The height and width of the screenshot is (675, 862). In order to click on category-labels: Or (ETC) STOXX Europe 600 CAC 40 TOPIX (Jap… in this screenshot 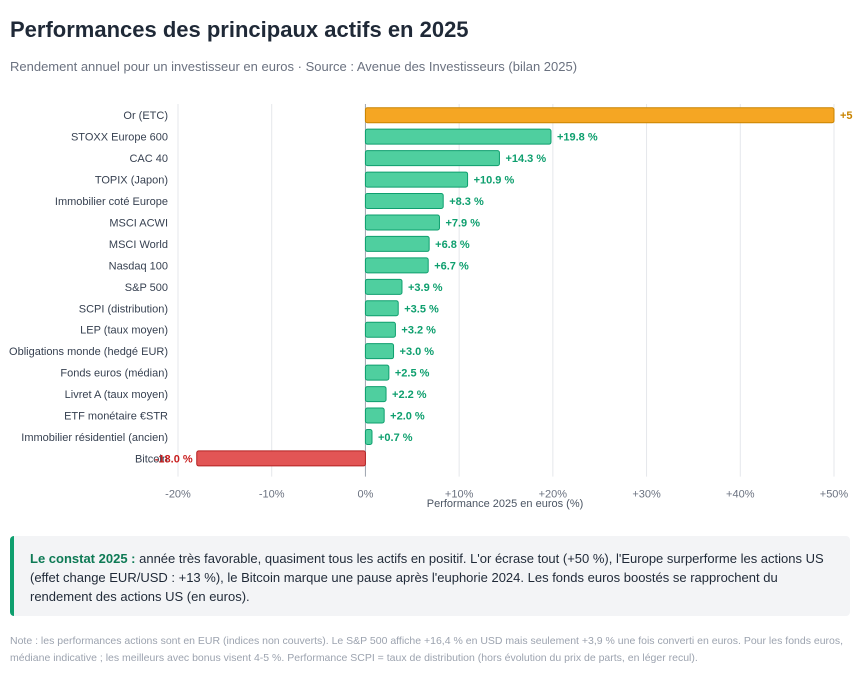, I will do `click(88, 287)`.